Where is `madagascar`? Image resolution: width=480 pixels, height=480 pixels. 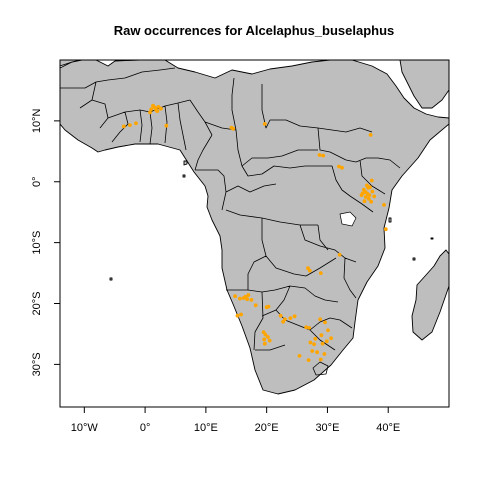 madagascar is located at coordinates (430, 295).